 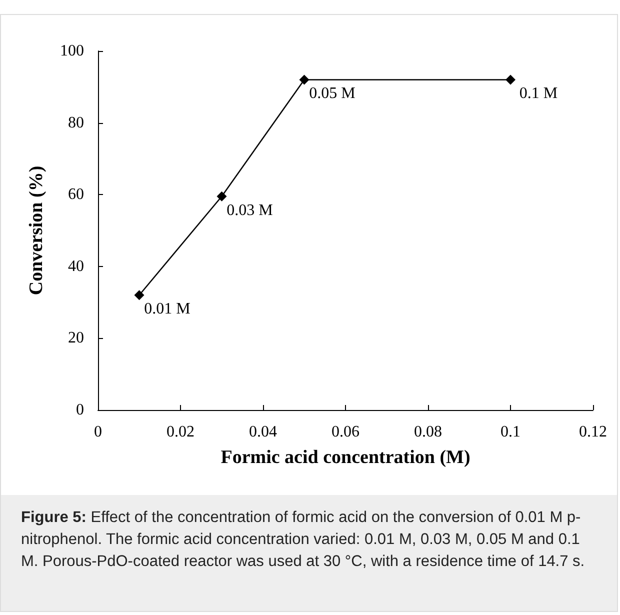 I want to click on annotation: 0.01 M, so click(x=167, y=309).